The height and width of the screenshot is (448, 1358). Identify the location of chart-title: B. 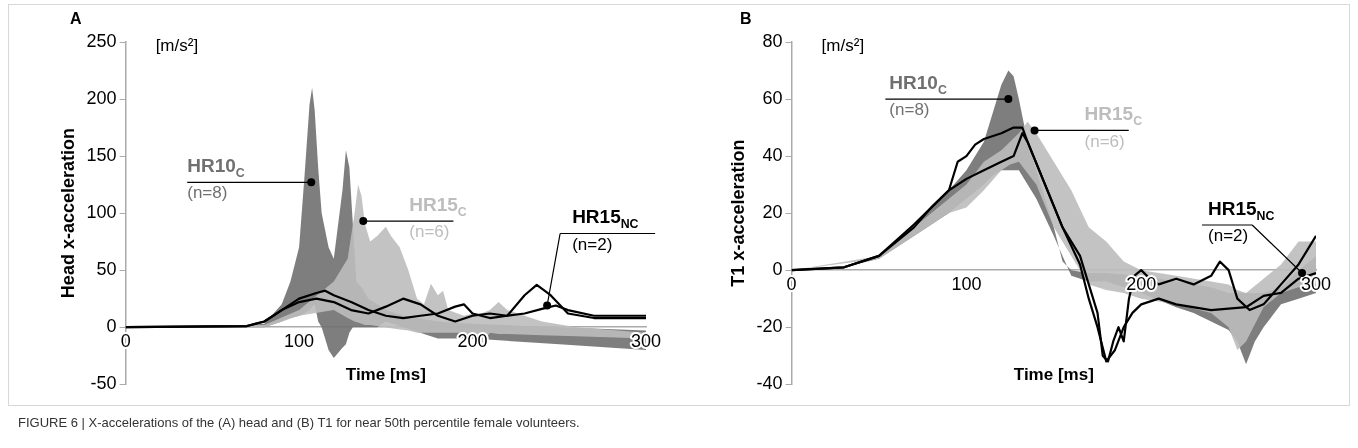
(746, 19).